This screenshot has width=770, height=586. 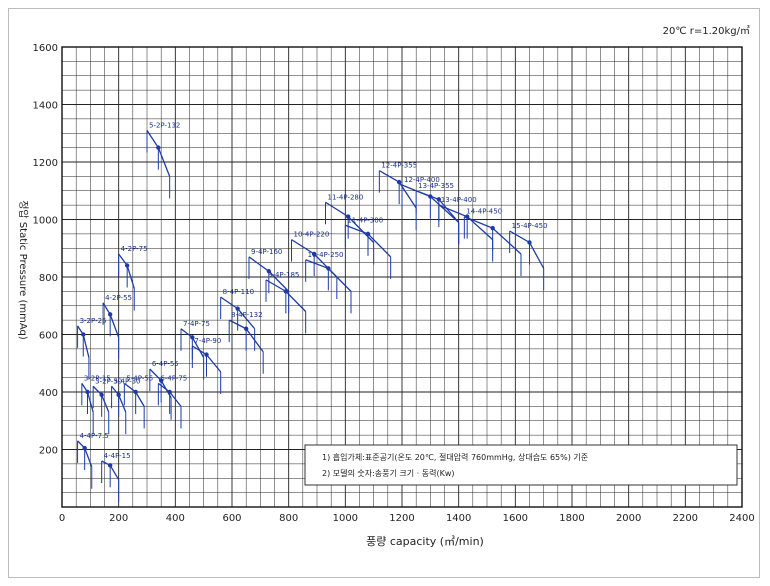 What do you see at coordinates (345, 518) in the screenshot?
I see `x-tick-label: 1000` at bounding box center [345, 518].